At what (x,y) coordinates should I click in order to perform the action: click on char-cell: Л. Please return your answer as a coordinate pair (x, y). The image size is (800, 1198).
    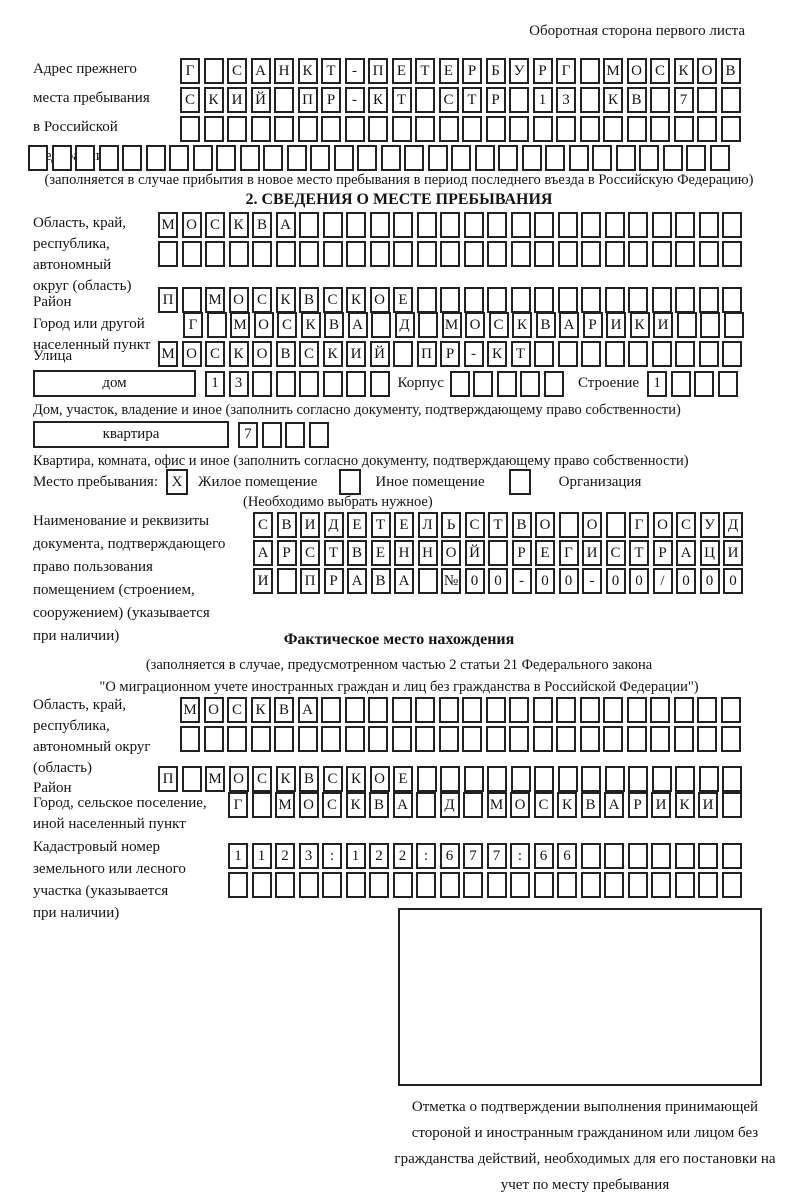
    Looking at the image, I should click on (427, 525).